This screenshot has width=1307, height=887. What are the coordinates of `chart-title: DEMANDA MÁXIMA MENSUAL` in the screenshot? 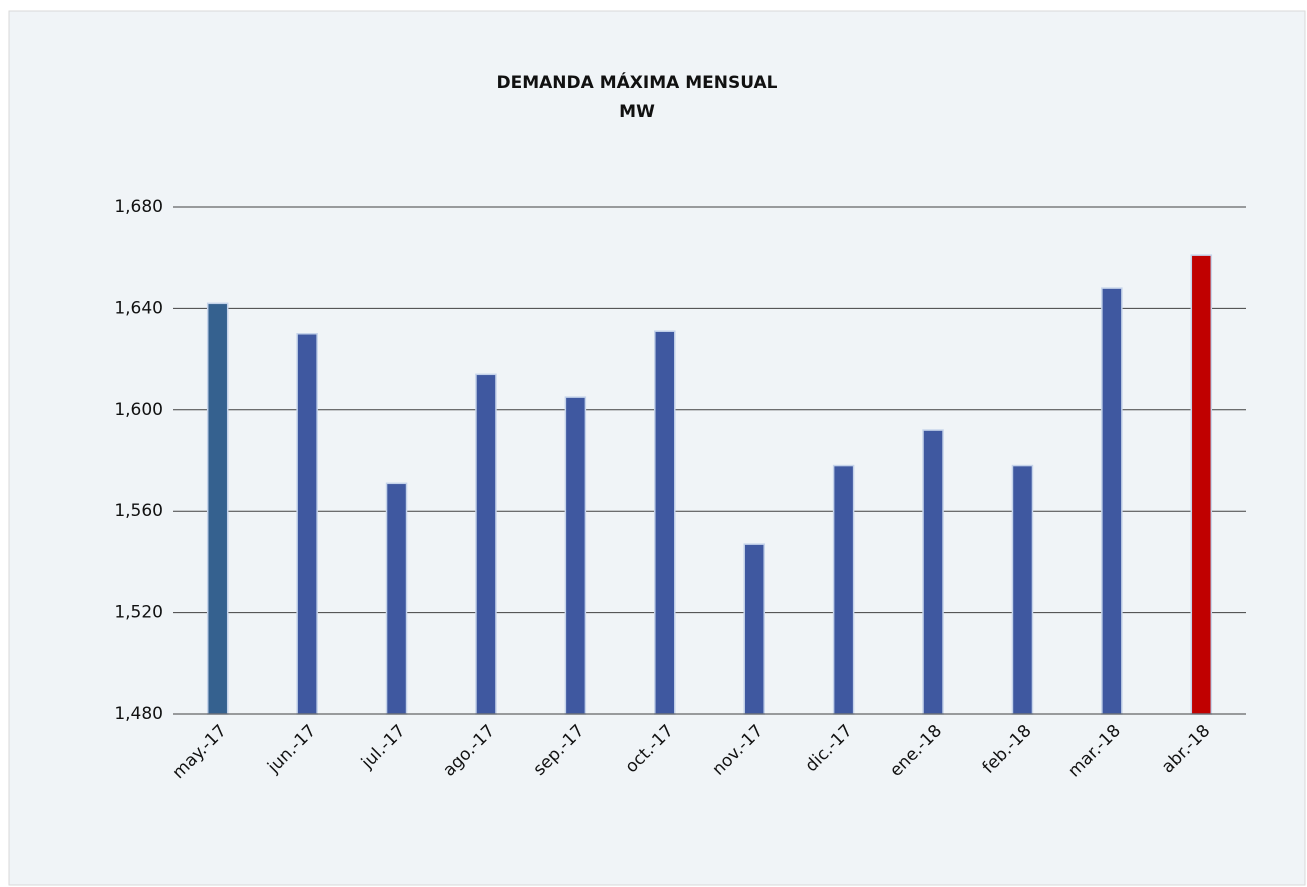 It's located at (637, 82).